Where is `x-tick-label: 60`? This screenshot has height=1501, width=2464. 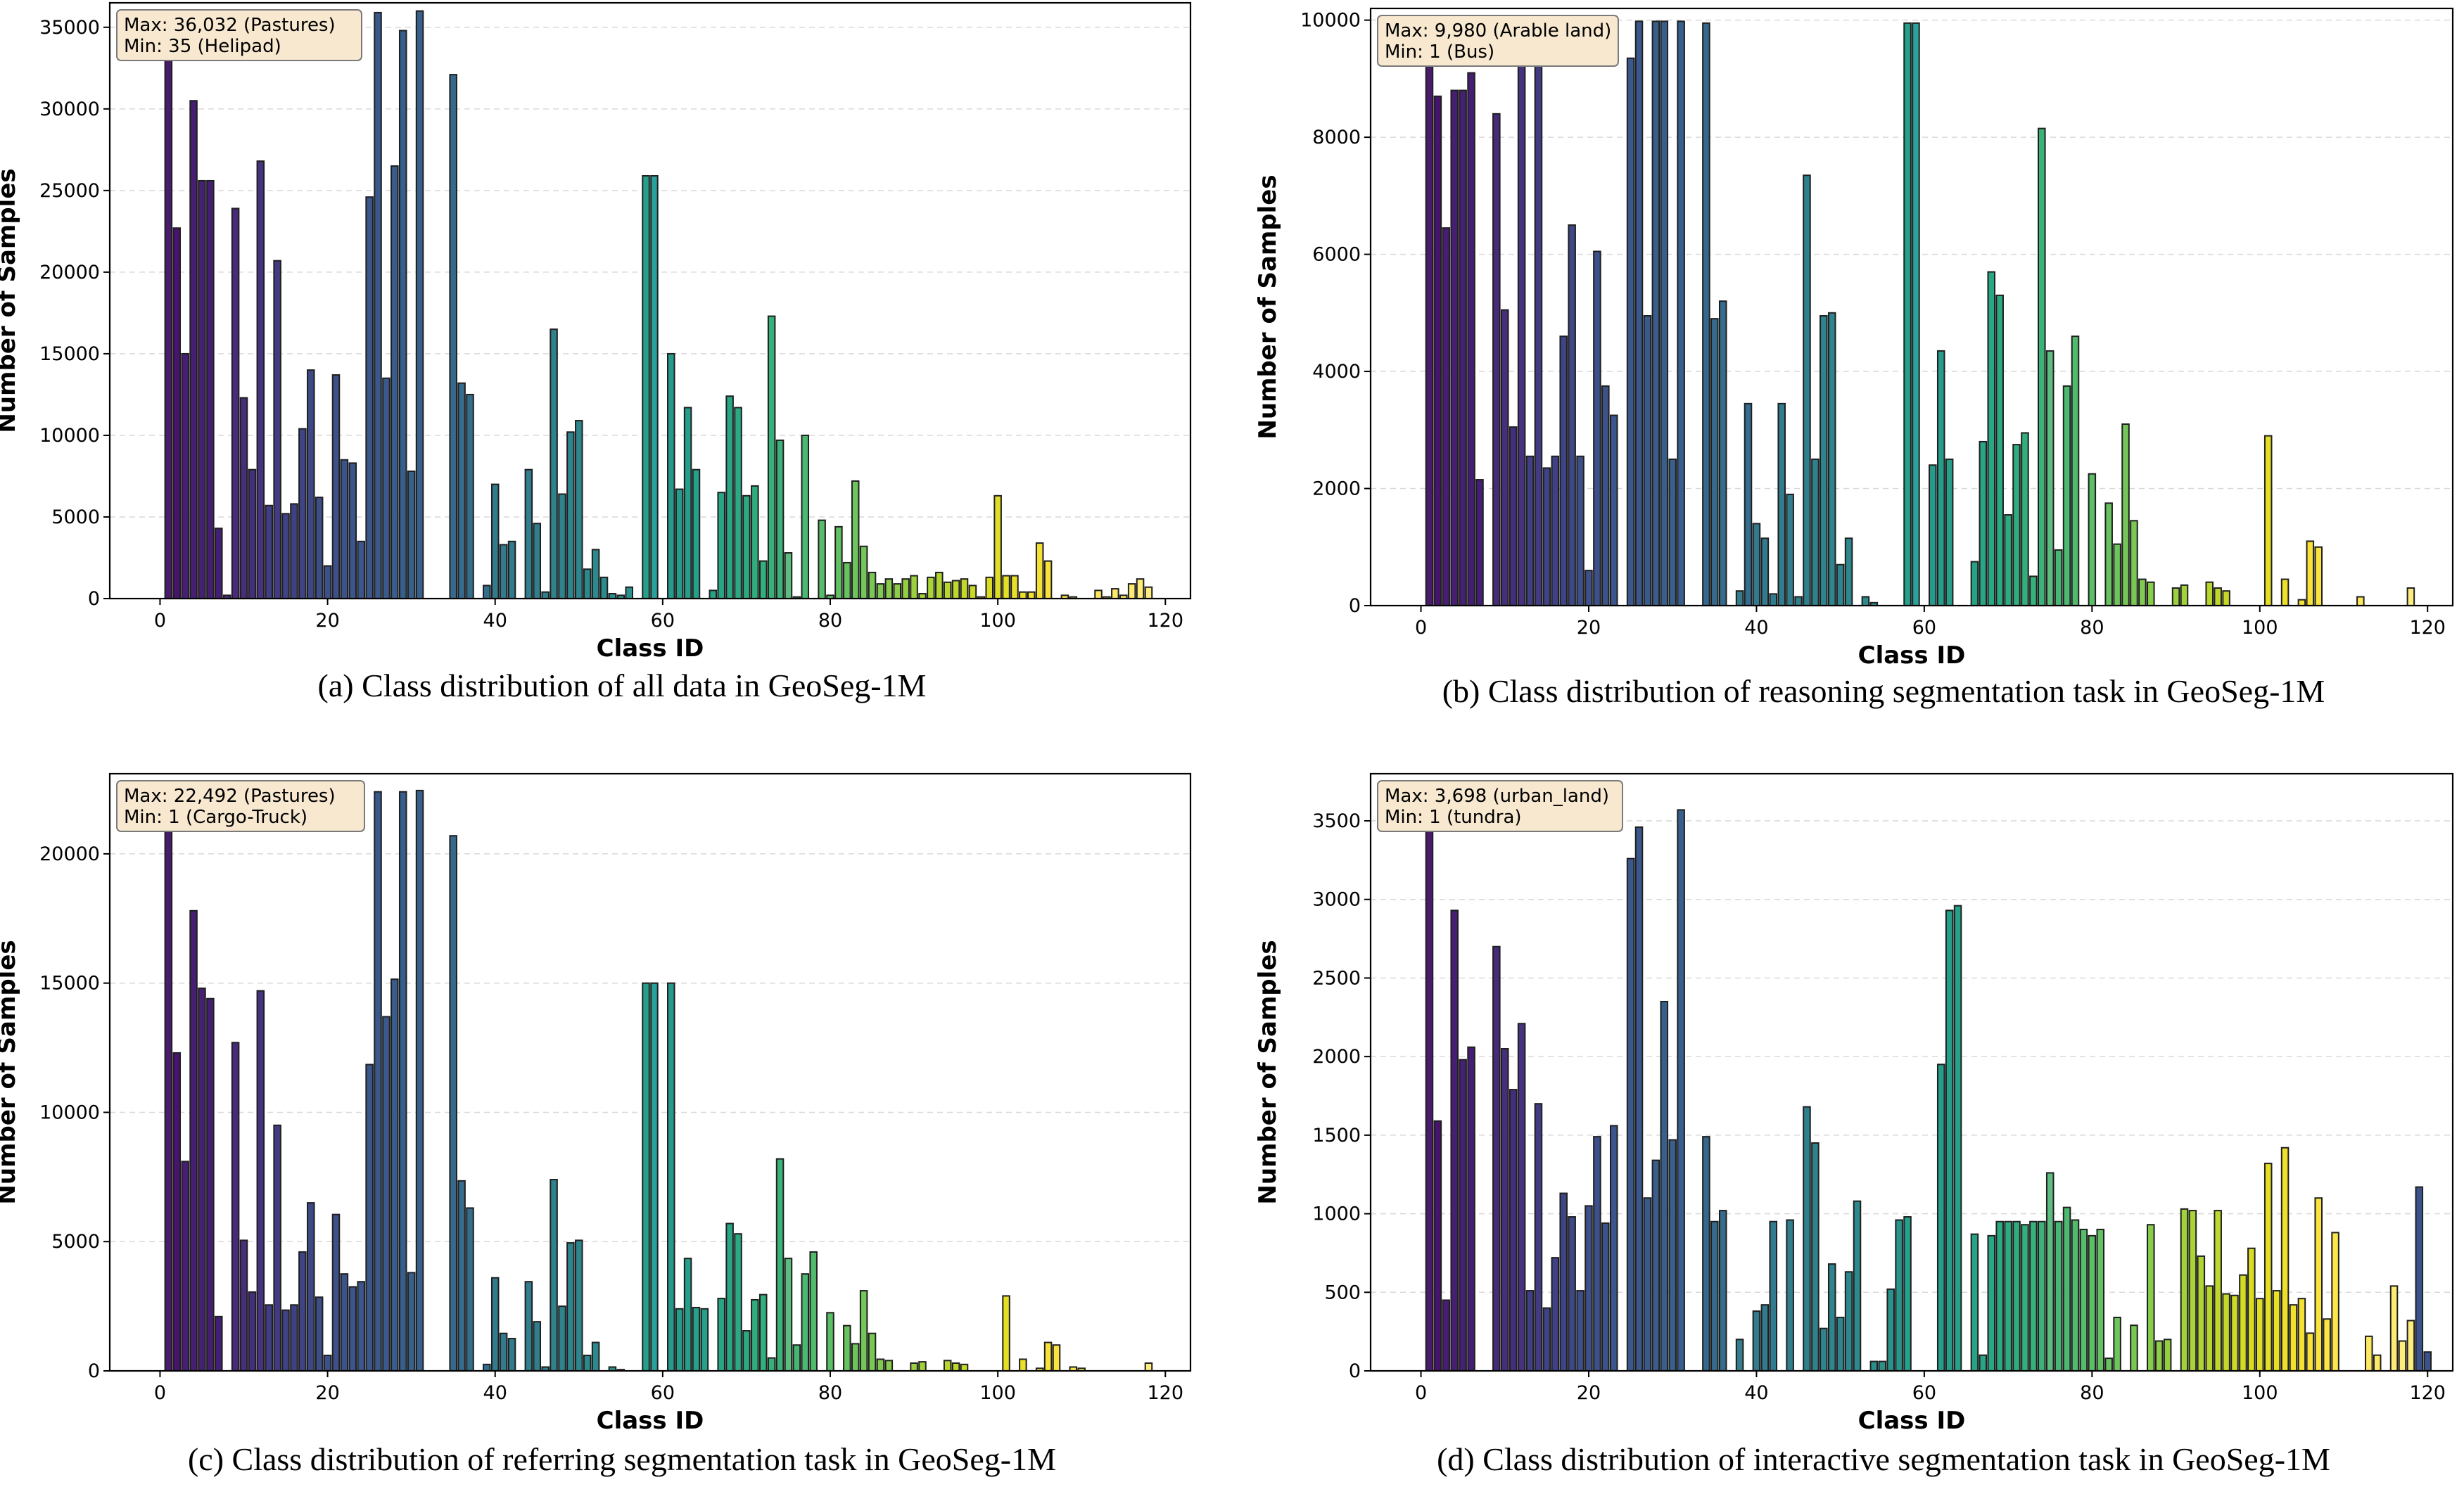 x-tick-label: 60 is located at coordinates (1924, 628).